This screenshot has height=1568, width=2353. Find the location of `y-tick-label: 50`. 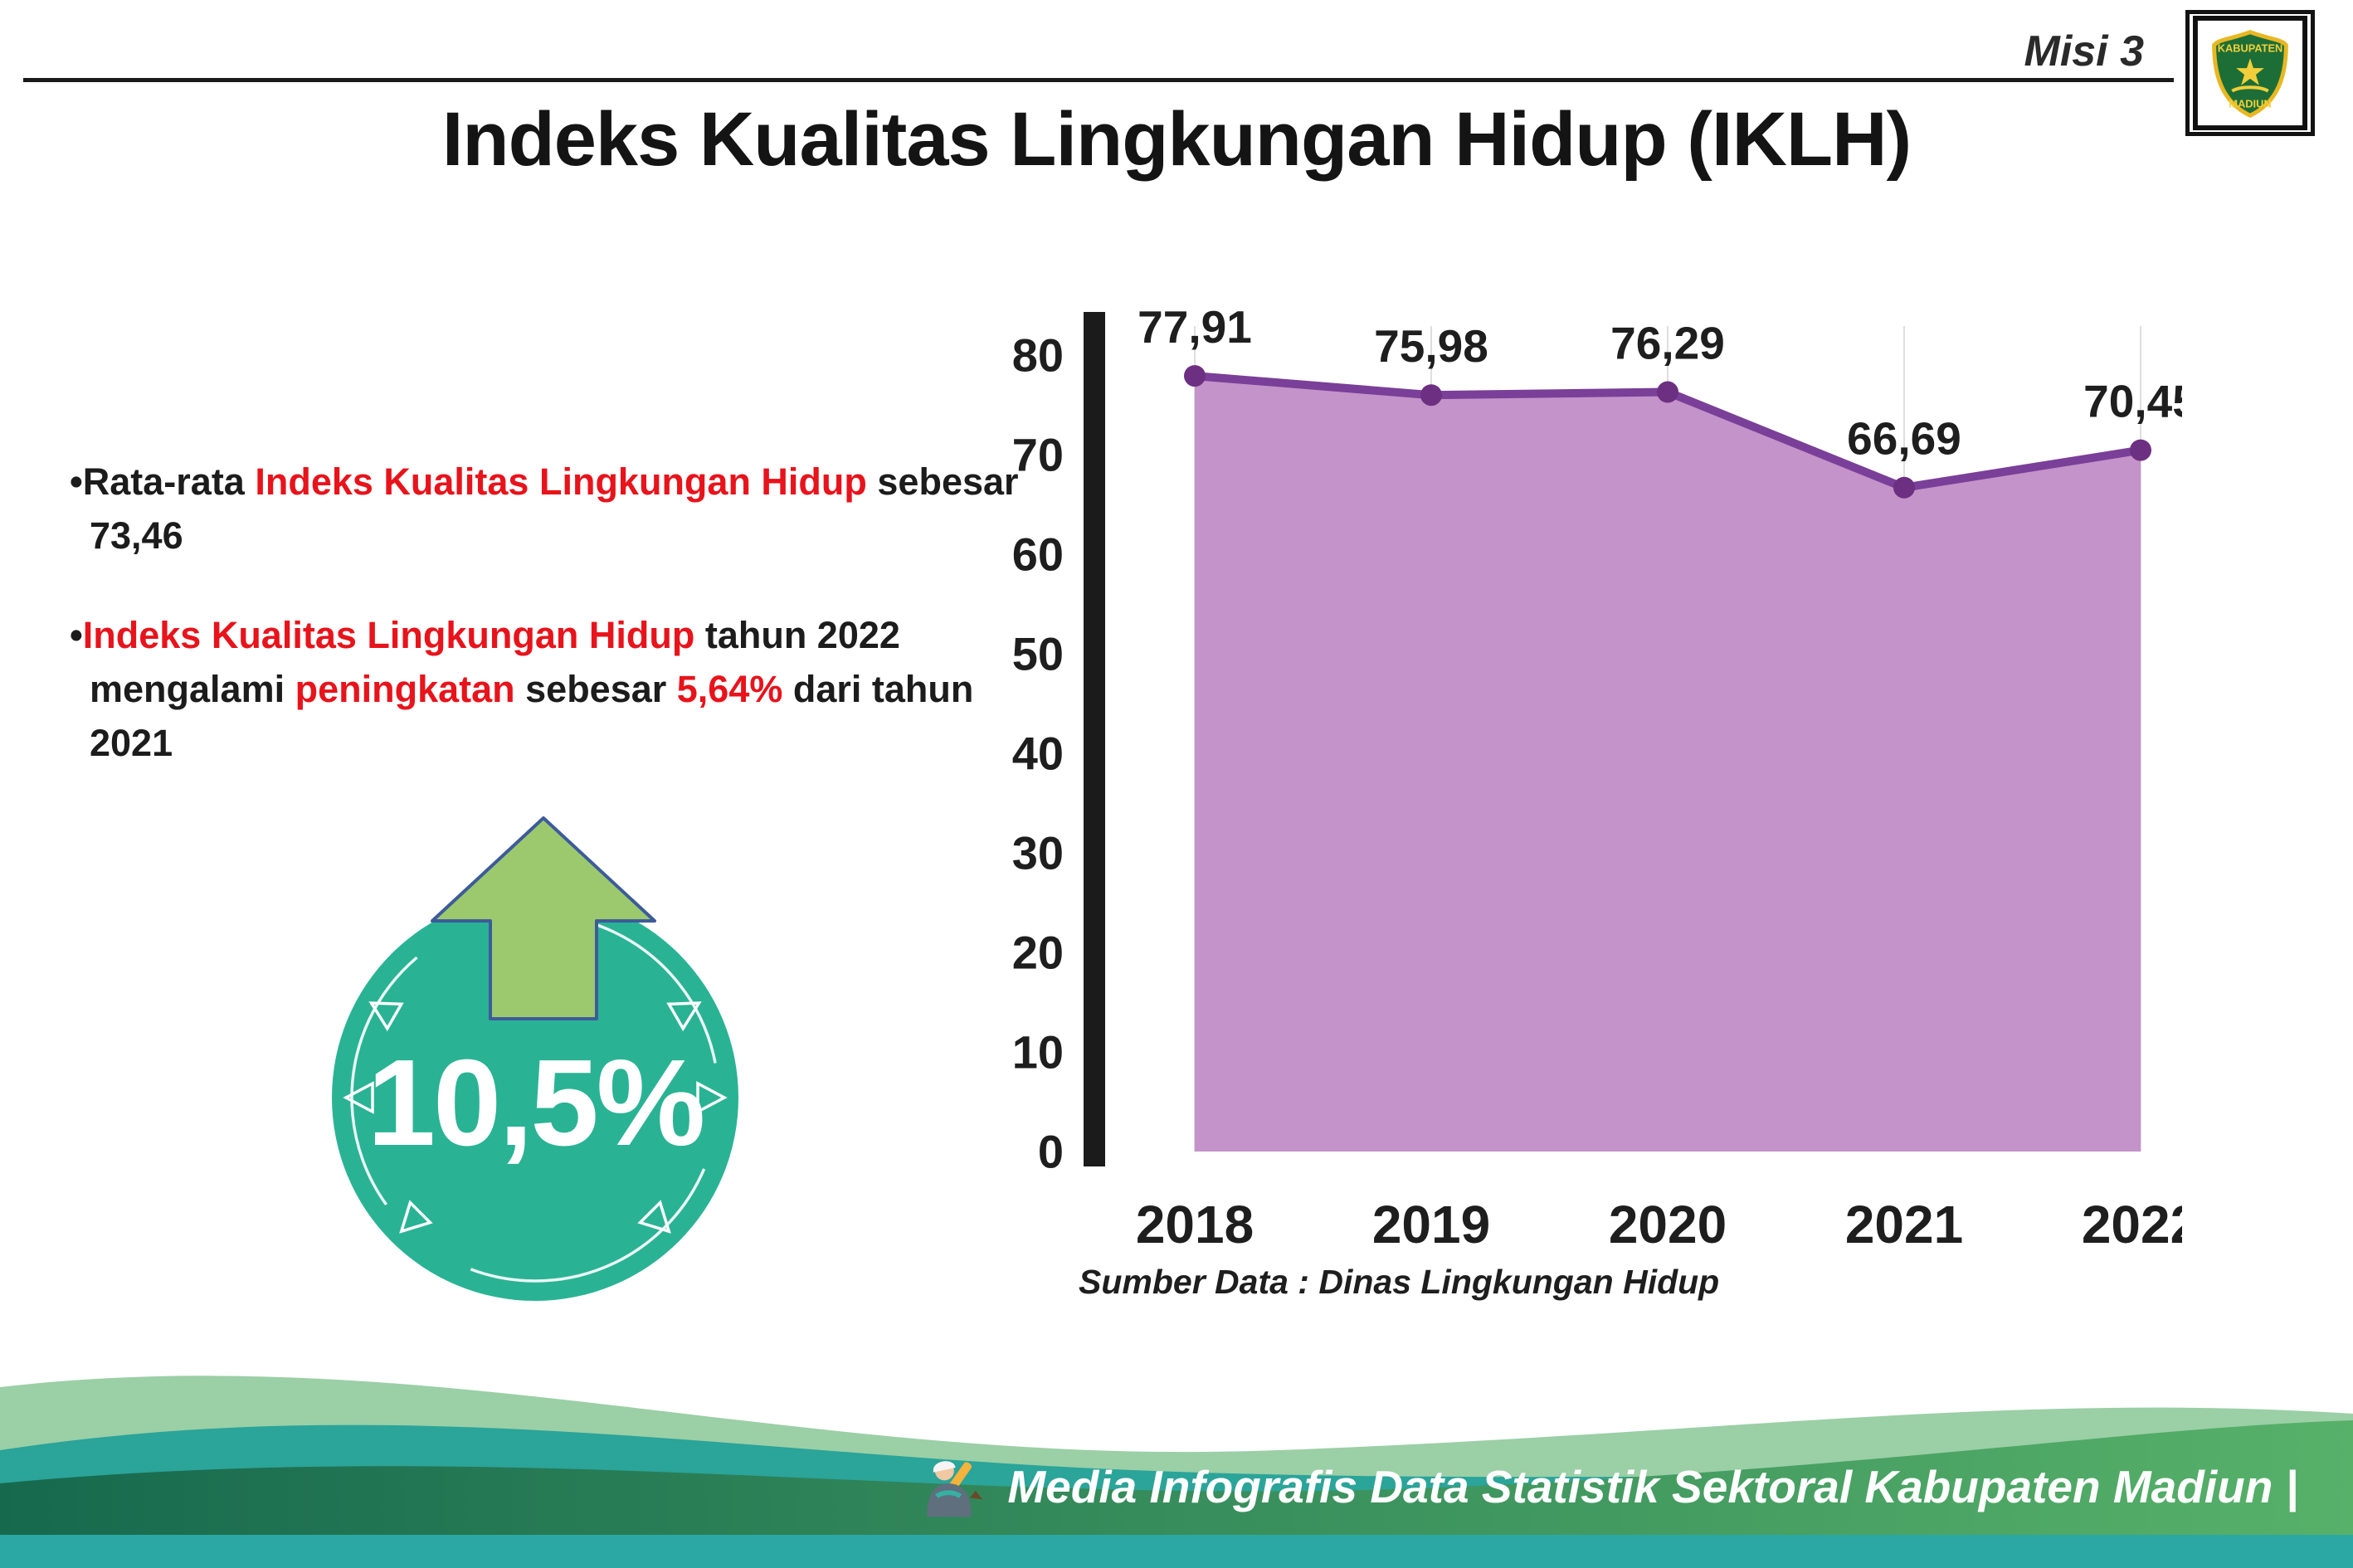

y-tick-label: 50 is located at coordinates (1038, 654).